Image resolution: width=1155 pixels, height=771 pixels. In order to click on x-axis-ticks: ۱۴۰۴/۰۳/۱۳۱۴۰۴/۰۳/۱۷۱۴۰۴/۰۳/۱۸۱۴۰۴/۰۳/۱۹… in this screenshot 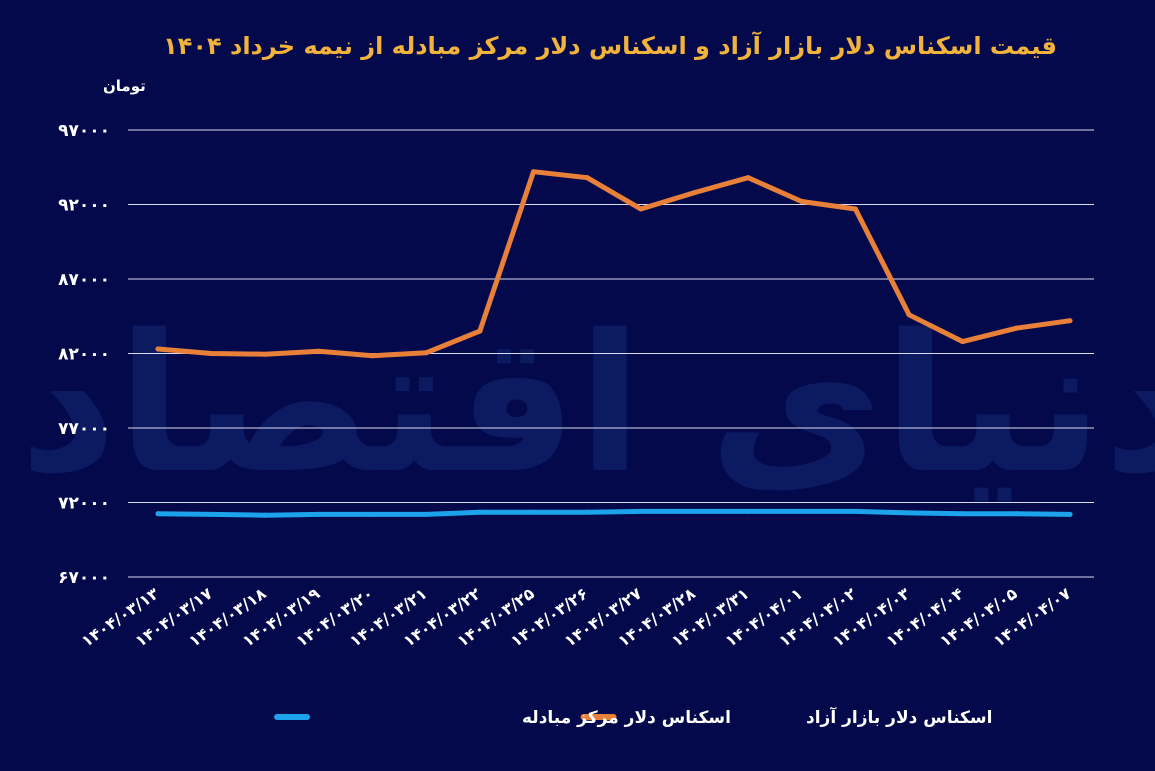, I will do `click(576, 617)`.